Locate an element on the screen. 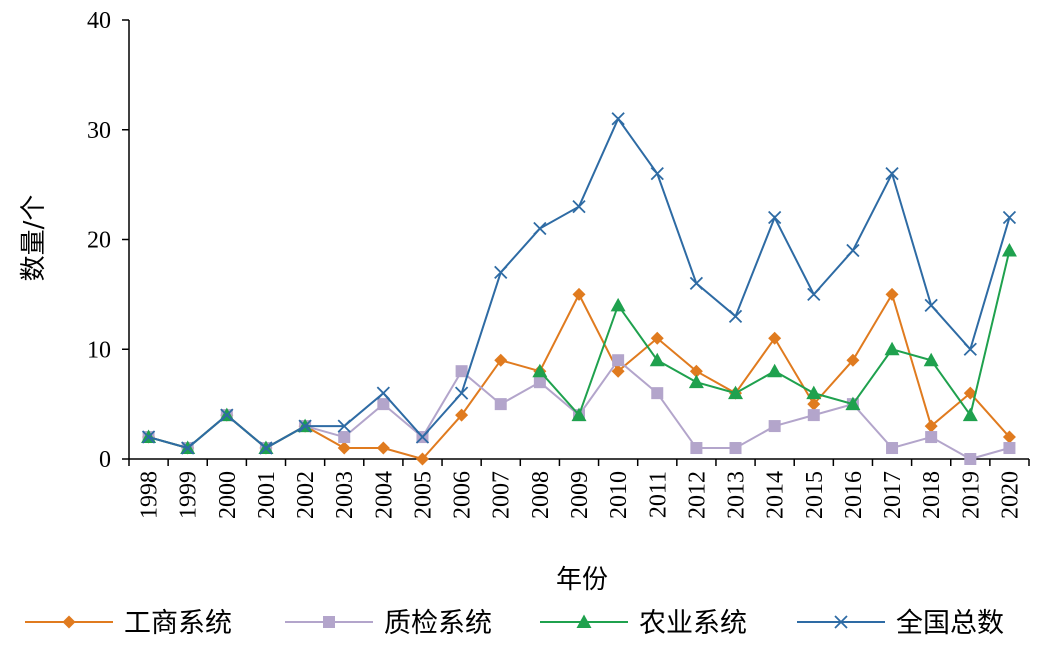 The width and height of the screenshot is (1039, 649). x-tick-label: 2012 is located at coordinates (697, 495).